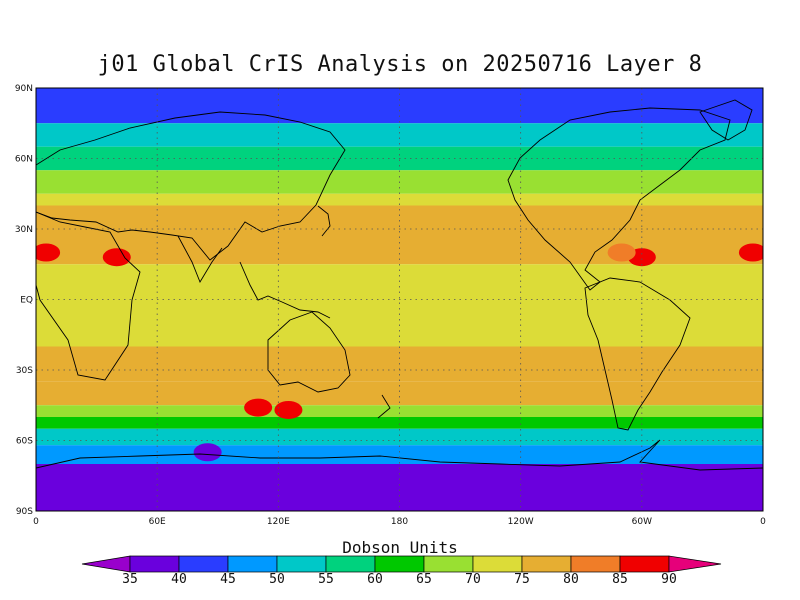 Image resolution: width=800 pixels, height=600 pixels. Describe the element at coordinates (24, 160) in the screenshot. I see `lat-tick-label: 60N` at that location.